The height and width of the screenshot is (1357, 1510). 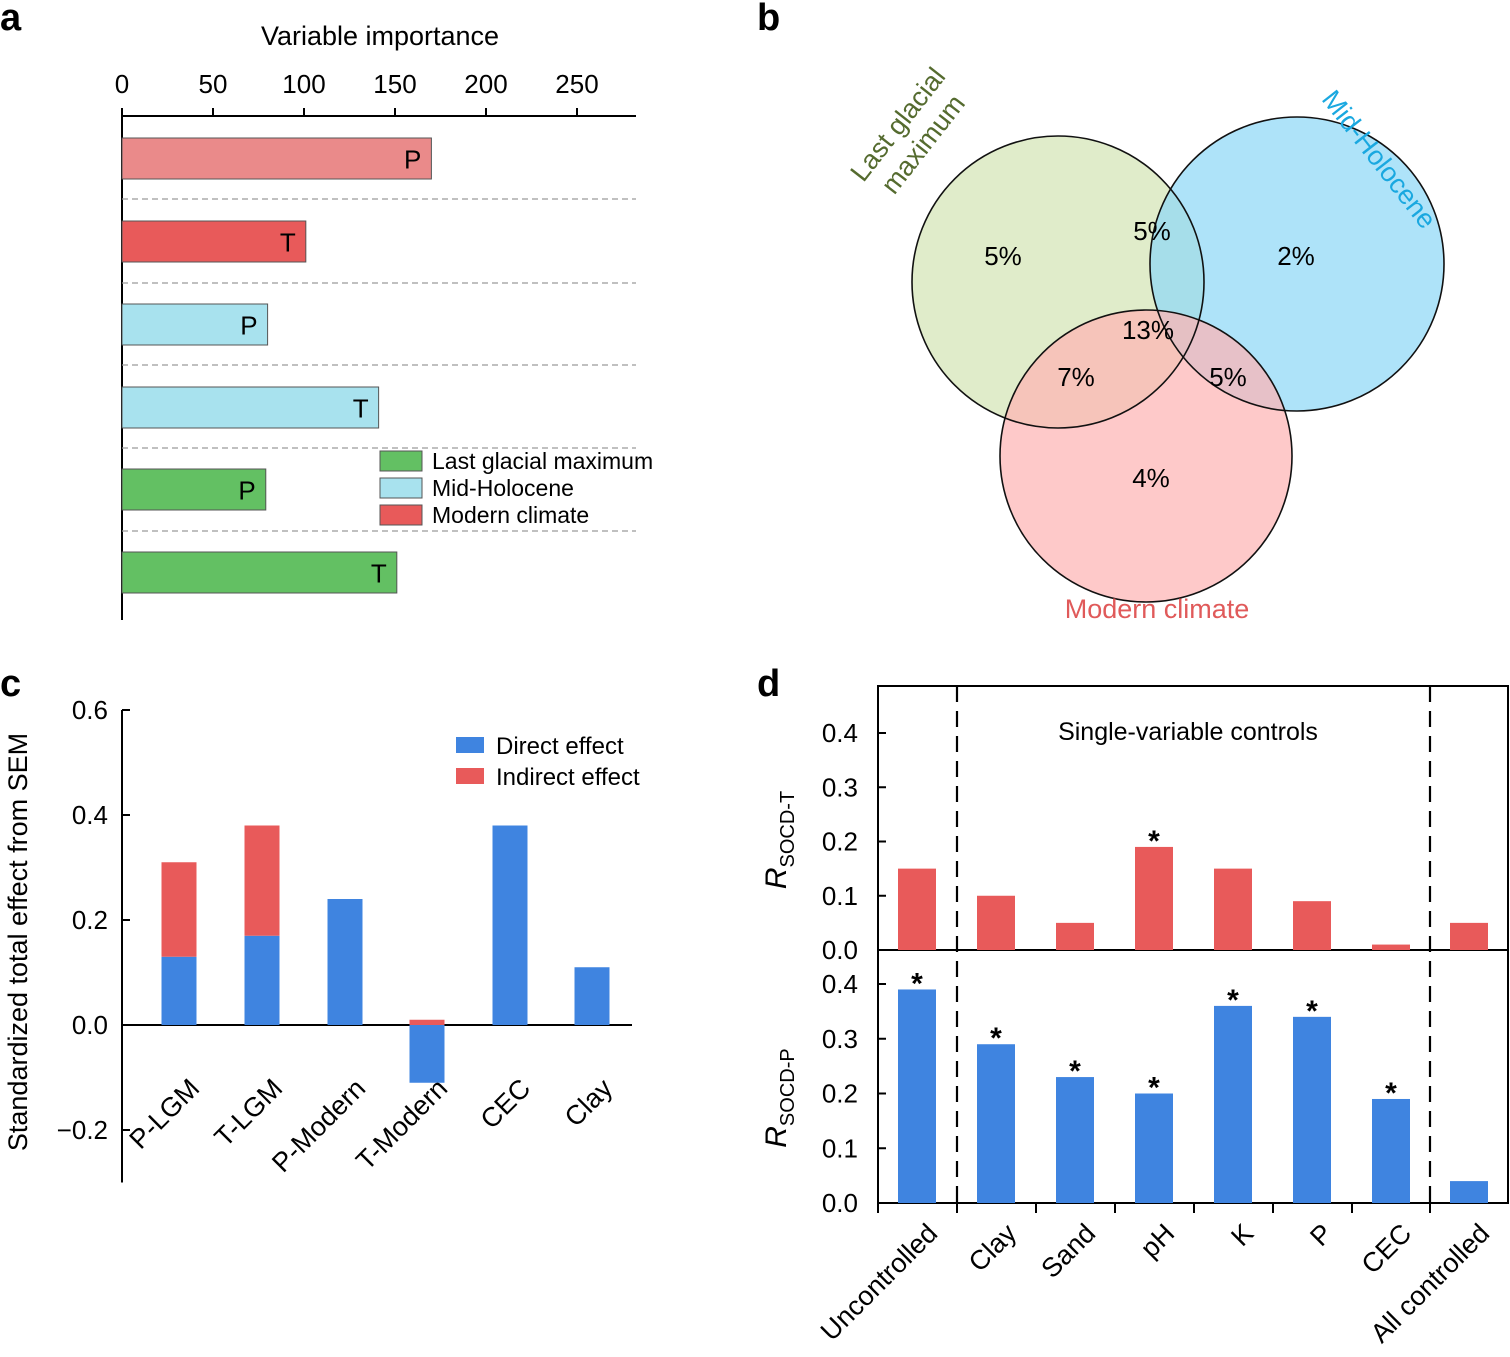 I want to click on x-tick-label-c: T-Modern, so click(x=401, y=1124).